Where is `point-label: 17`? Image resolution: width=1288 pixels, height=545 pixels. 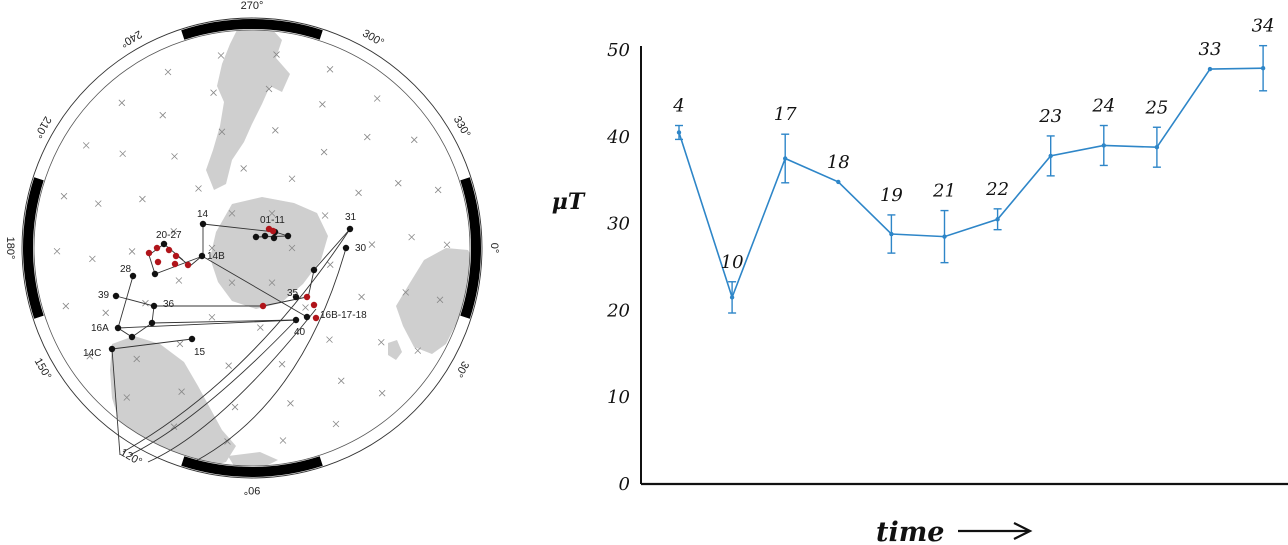 point-label: 17 is located at coordinates (785, 114).